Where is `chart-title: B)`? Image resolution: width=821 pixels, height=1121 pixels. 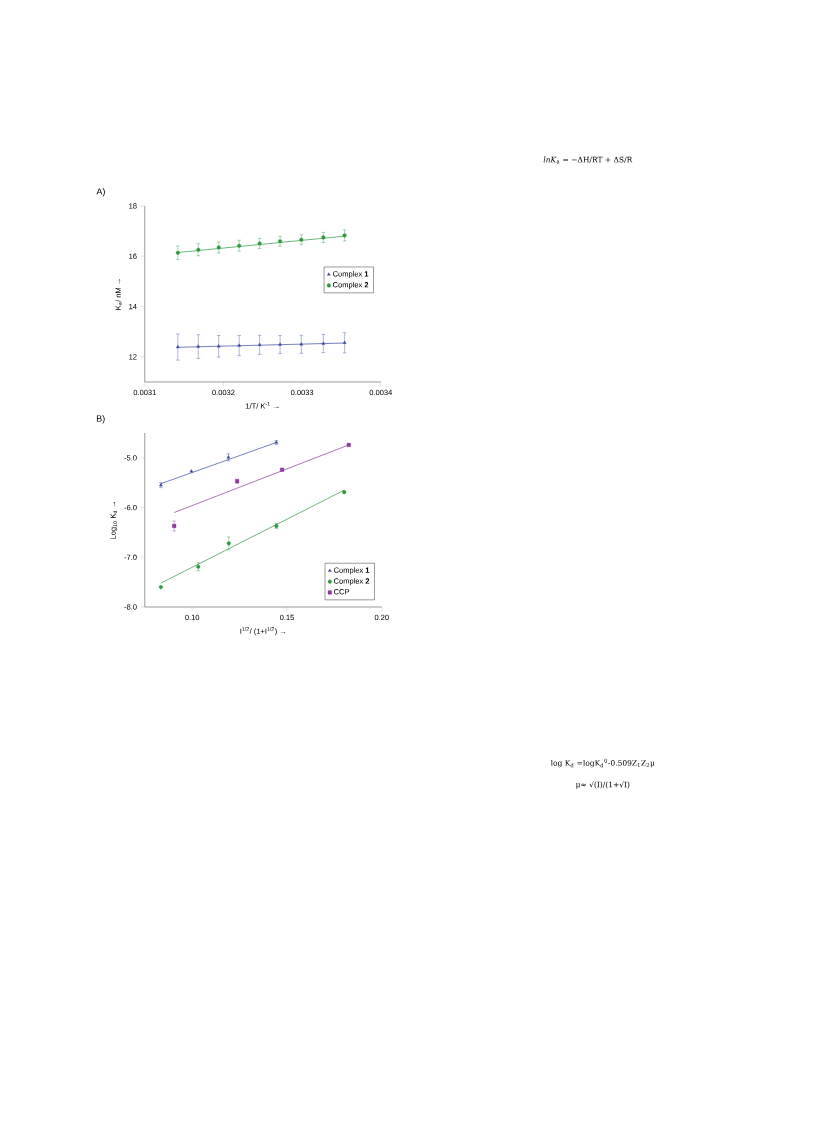 chart-title: B) is located at coordinates (101, 419).